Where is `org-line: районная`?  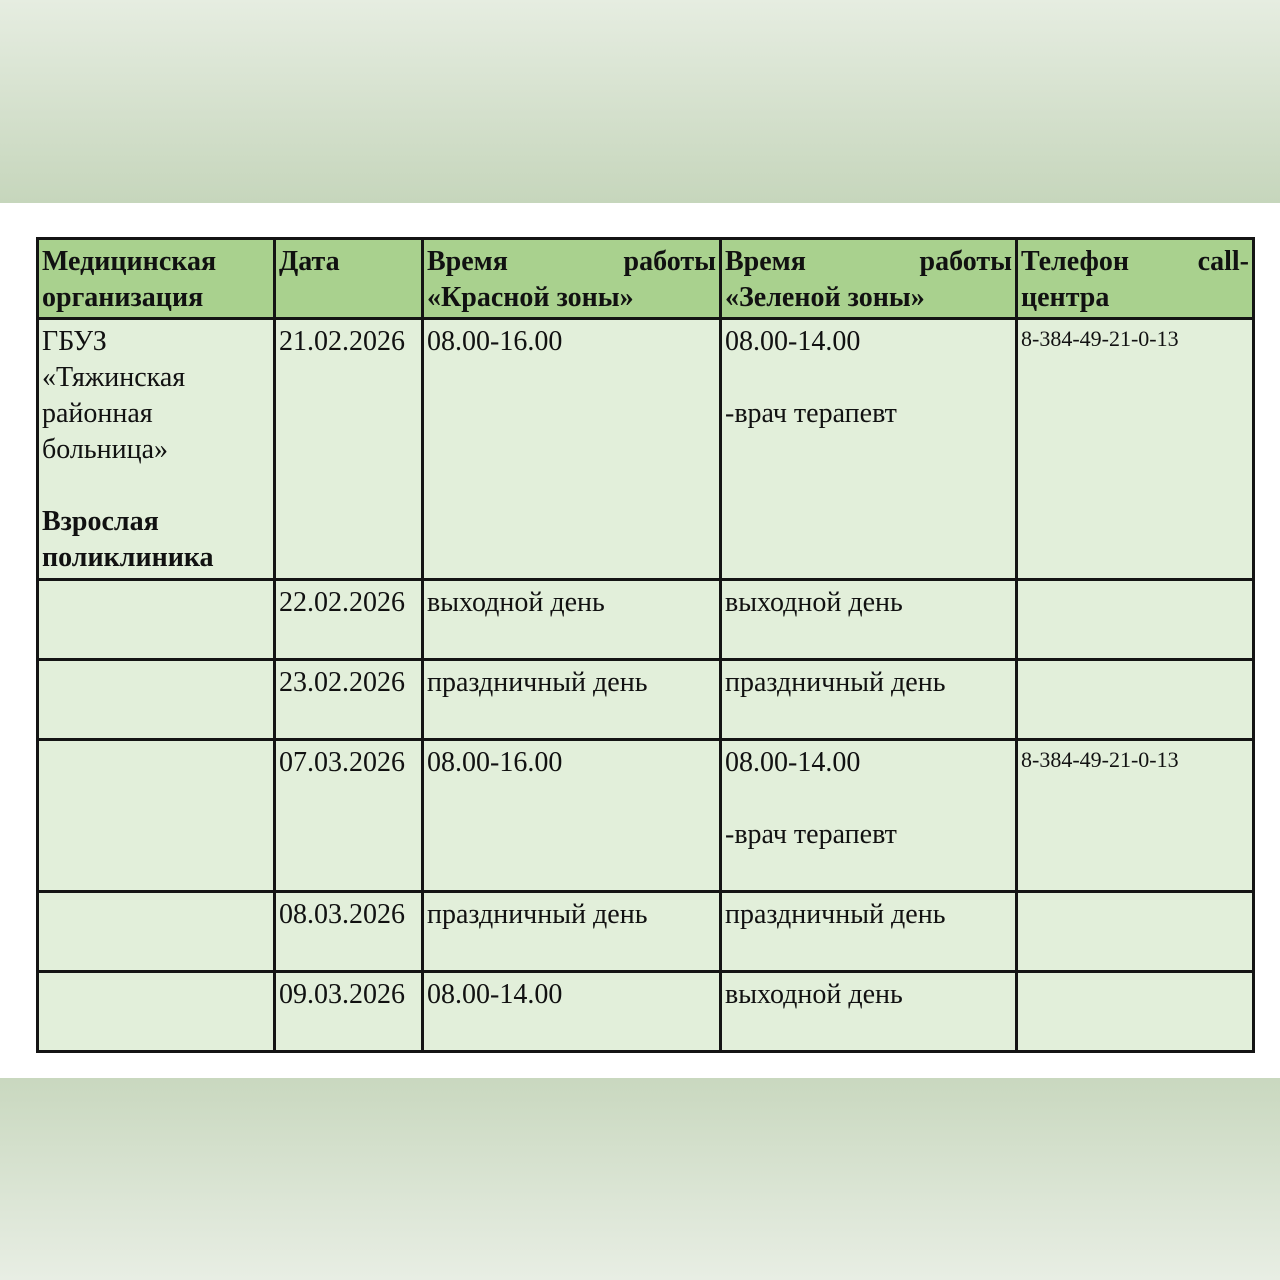 org-line: районная is located at coordinates (97, 413).